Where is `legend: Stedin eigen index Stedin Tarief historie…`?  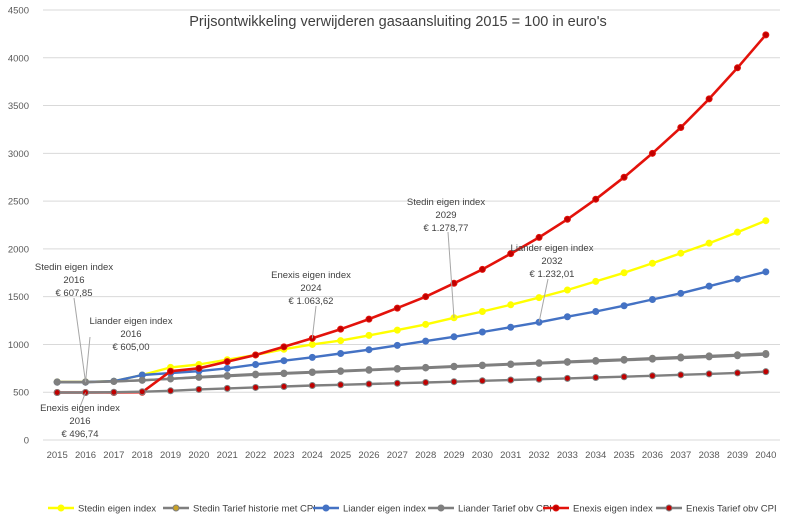 legend: Stedin eigen index Stedin Tarief historie… is located at coordinates (412, 509).